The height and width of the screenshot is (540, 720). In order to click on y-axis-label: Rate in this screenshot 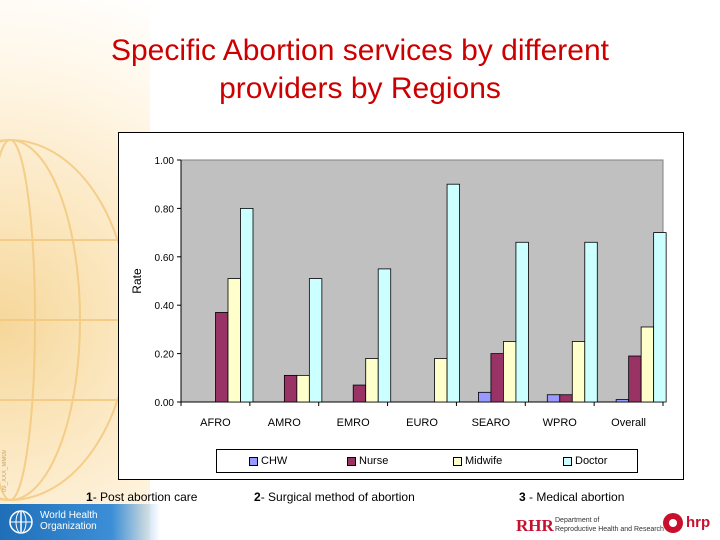, I will do `click(137, 281)`.